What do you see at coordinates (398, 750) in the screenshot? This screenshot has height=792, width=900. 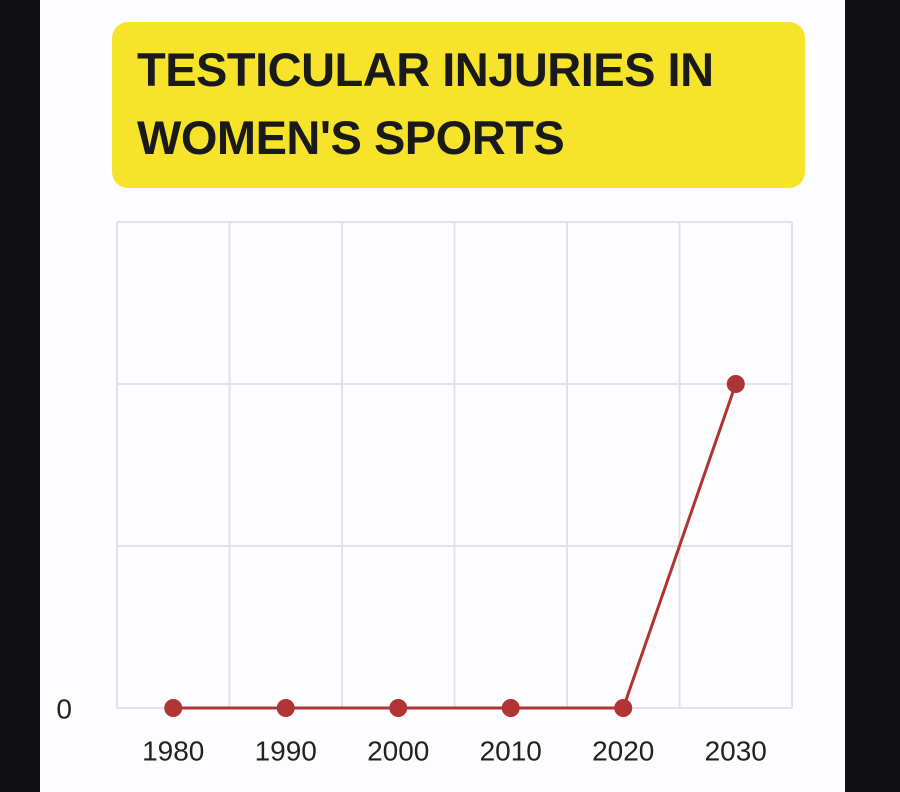 I see `x-tick-label: 2000` at bounding box center [398, 750].